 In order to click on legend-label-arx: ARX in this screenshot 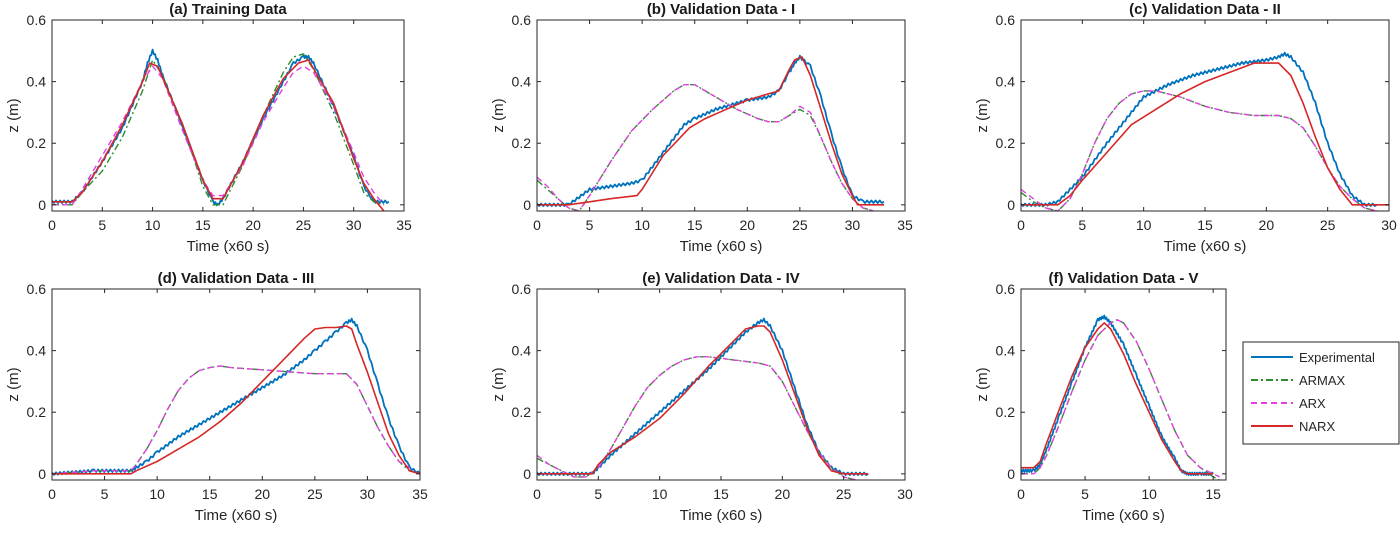, I will do `click(1312, 403)`.